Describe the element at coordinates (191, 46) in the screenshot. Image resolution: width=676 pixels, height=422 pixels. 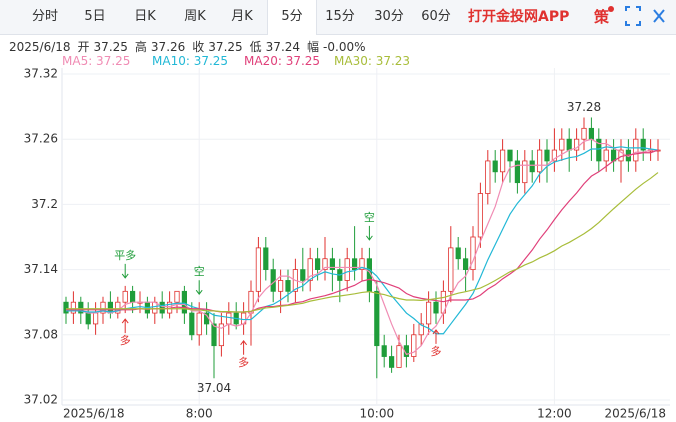
I see `info-line: 2025/6/18 开 37.25 高 37.26 收 37.25 低 37.24 幅 -0.00%` at that location.